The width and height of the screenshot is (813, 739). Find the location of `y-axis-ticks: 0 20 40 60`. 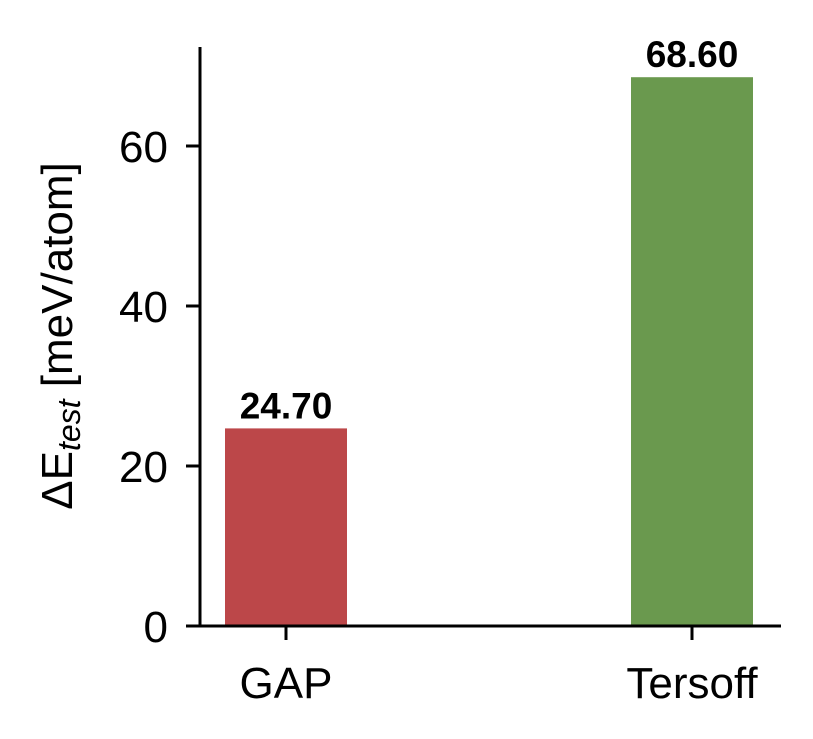

y-axis-ticks: 0 20 40 60 is located at coordinates (159, 387).